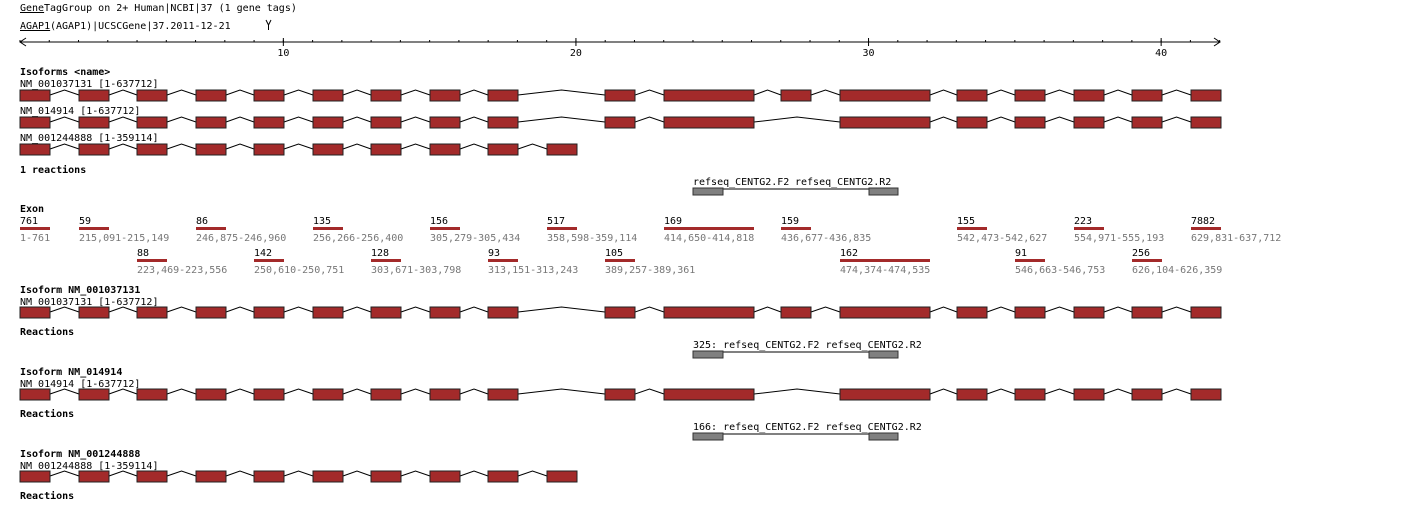 The image size is (1420, 512). Describe the element at coordinates (268, 24) in the screenshot. I see `gene-icon` at that location.